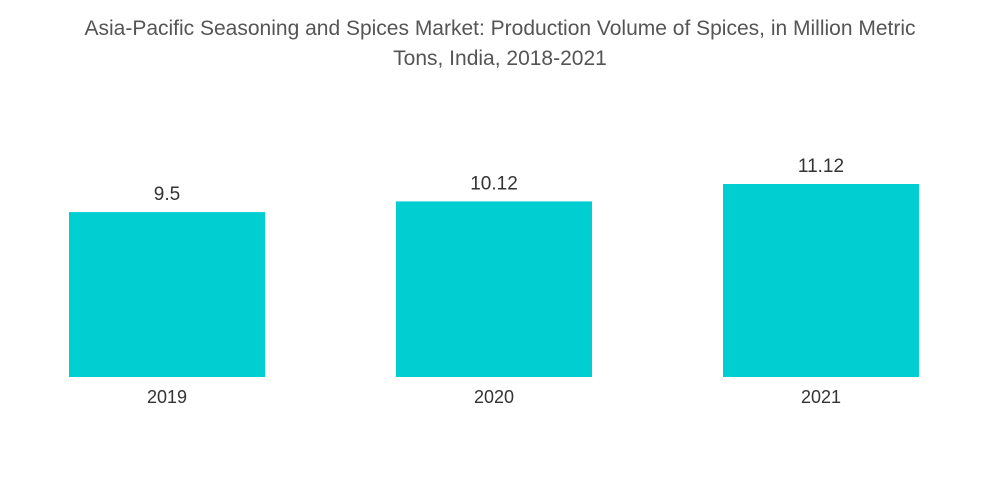  What do you see at coordinates (821, 397) in the screenshot?
I see `x-tick-label-2021: 2021` at bounding box center [821, 397].